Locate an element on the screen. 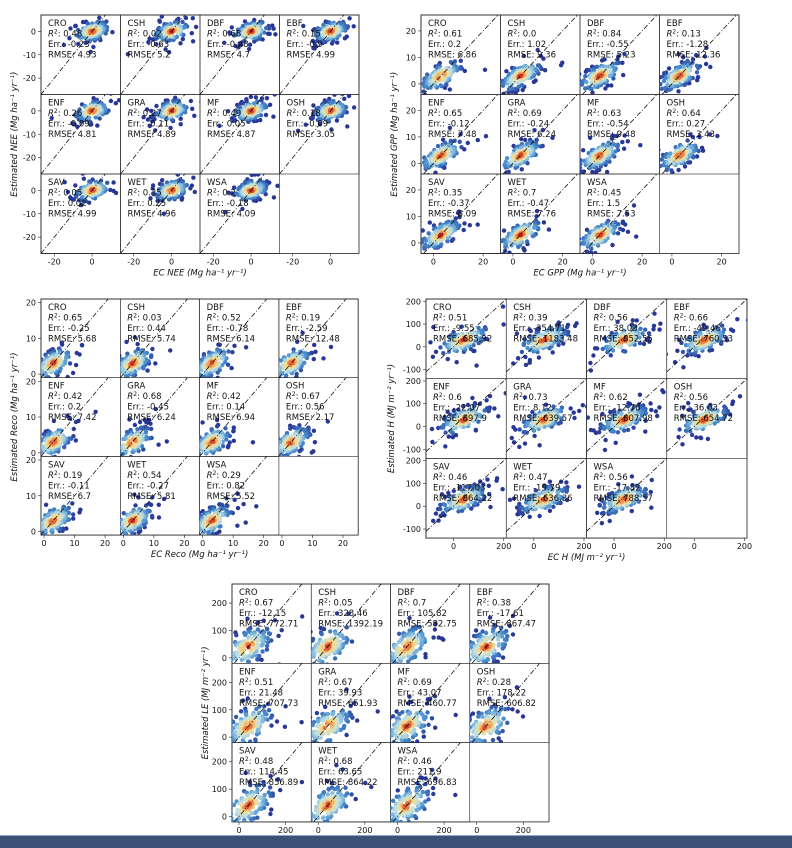 This screenshot has width=792, height=848. panel-err: Err.: -0.47 is located at coordinates (529, 204).